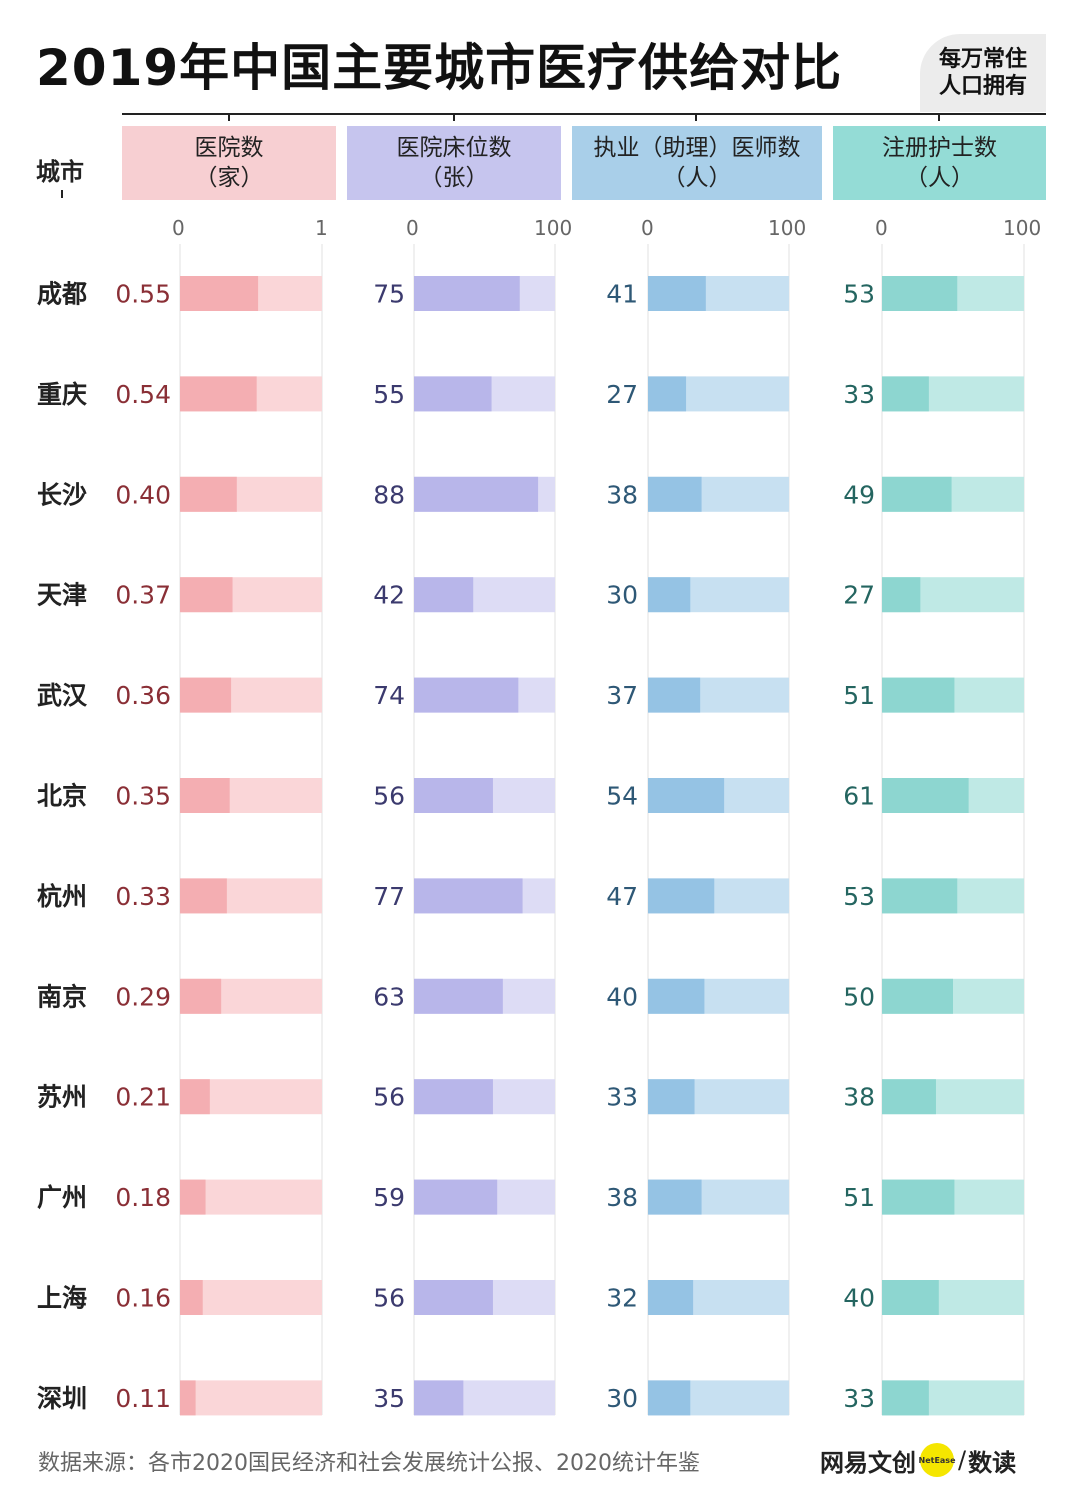 This screenshot has width=1080, height=1507. What do you see at coordinates (389, 695) in the screenshot?
I see `value-label: 74` at bounding box center [389, 695].